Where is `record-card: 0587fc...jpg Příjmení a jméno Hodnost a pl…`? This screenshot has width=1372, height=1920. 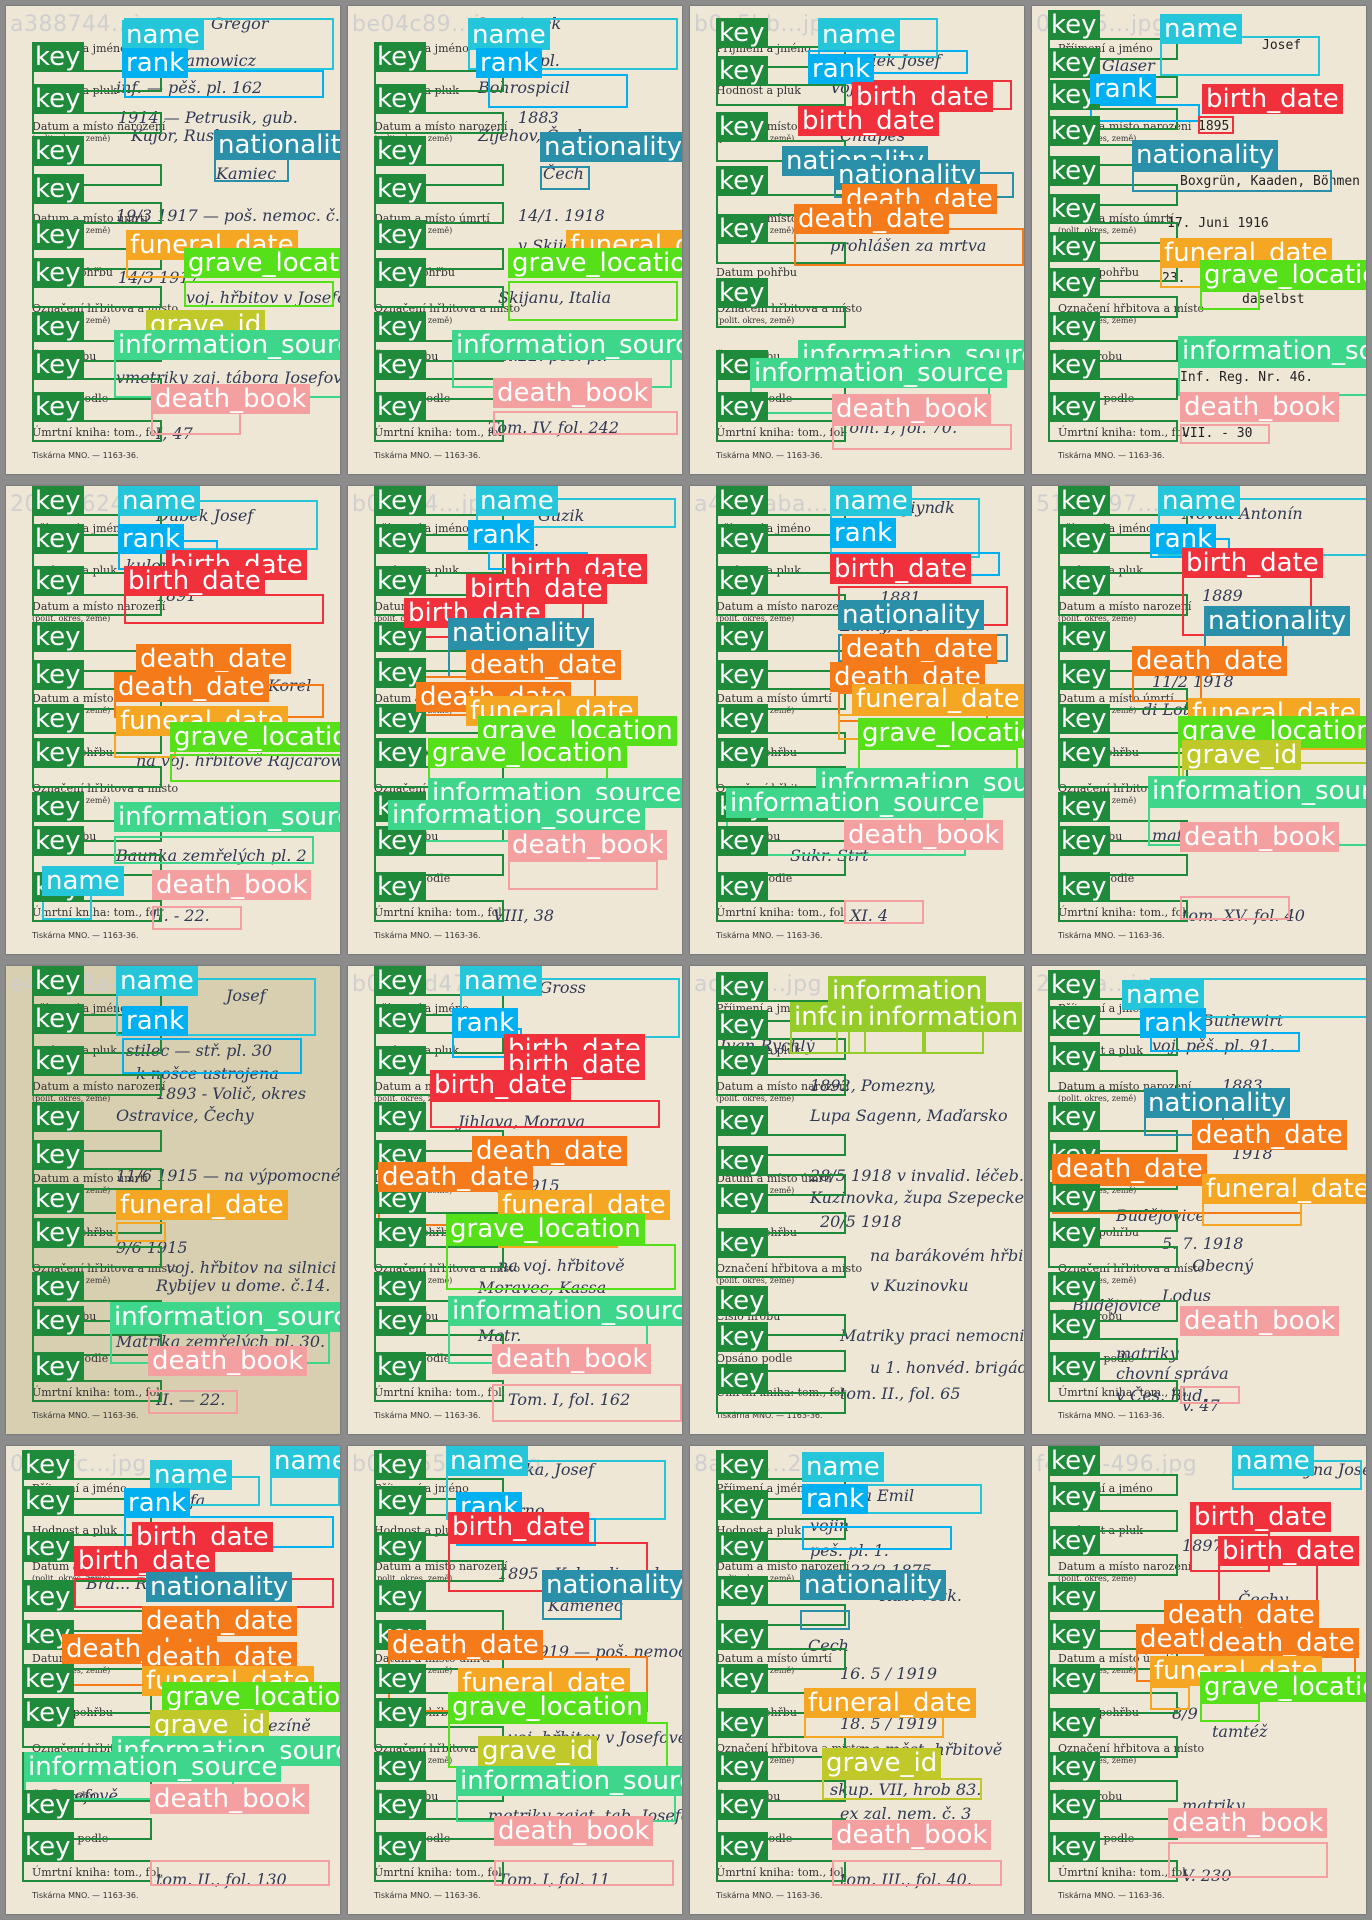
record-card: 0587fc...jpg Příjmení a jméno Hodnost a pl… is located at coordinates (173, 1680).